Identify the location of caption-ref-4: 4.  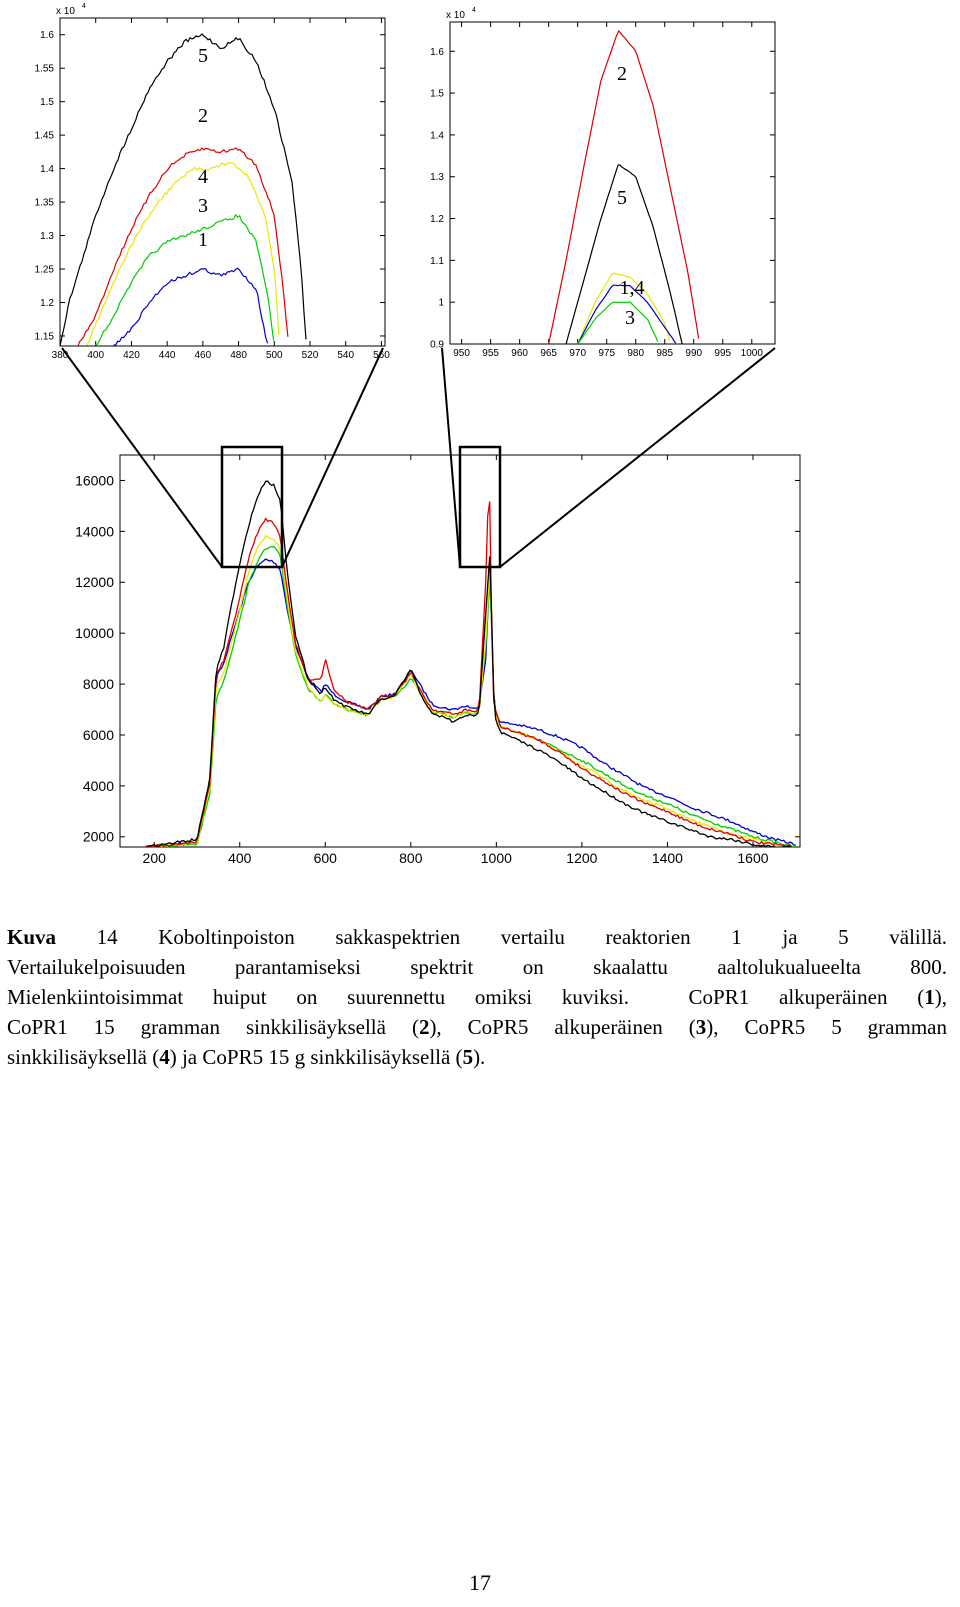
(164, 1057).